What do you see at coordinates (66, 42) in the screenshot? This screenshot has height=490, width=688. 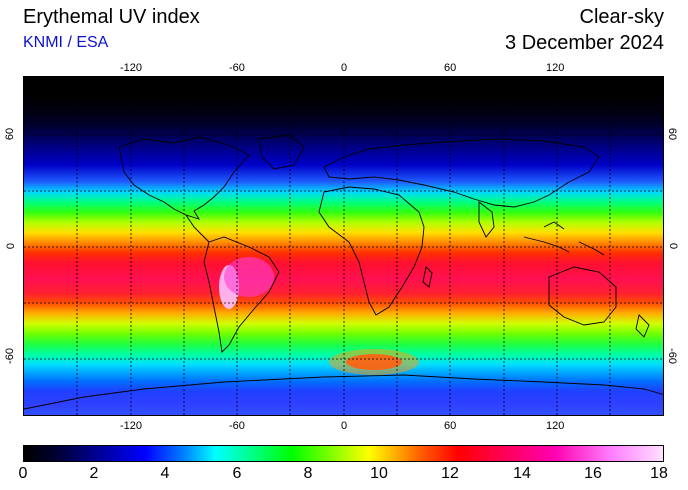 I see `source-label: KNMI / ESA` at bounding box center [66, 42].